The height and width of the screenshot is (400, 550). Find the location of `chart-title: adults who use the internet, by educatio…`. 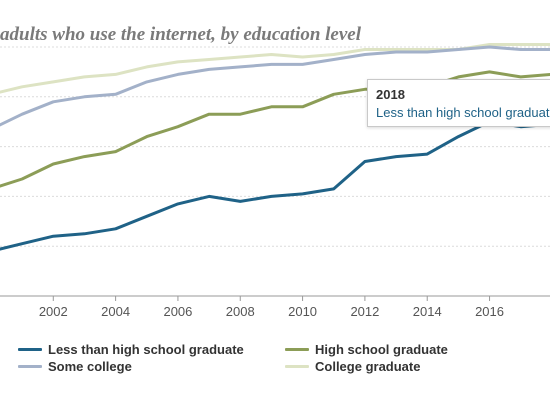

chart-title: adults who use the internet, by educatio… is located at coordinates (181, 34).